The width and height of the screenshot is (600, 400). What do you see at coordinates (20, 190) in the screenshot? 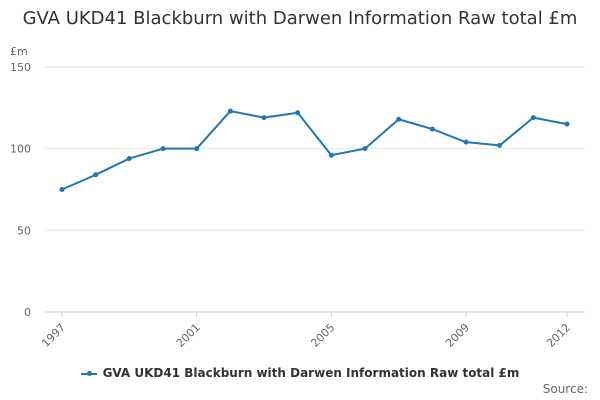
I see `y-axis-ticks: 0 50 100 150` at bounding box center [20, 190].